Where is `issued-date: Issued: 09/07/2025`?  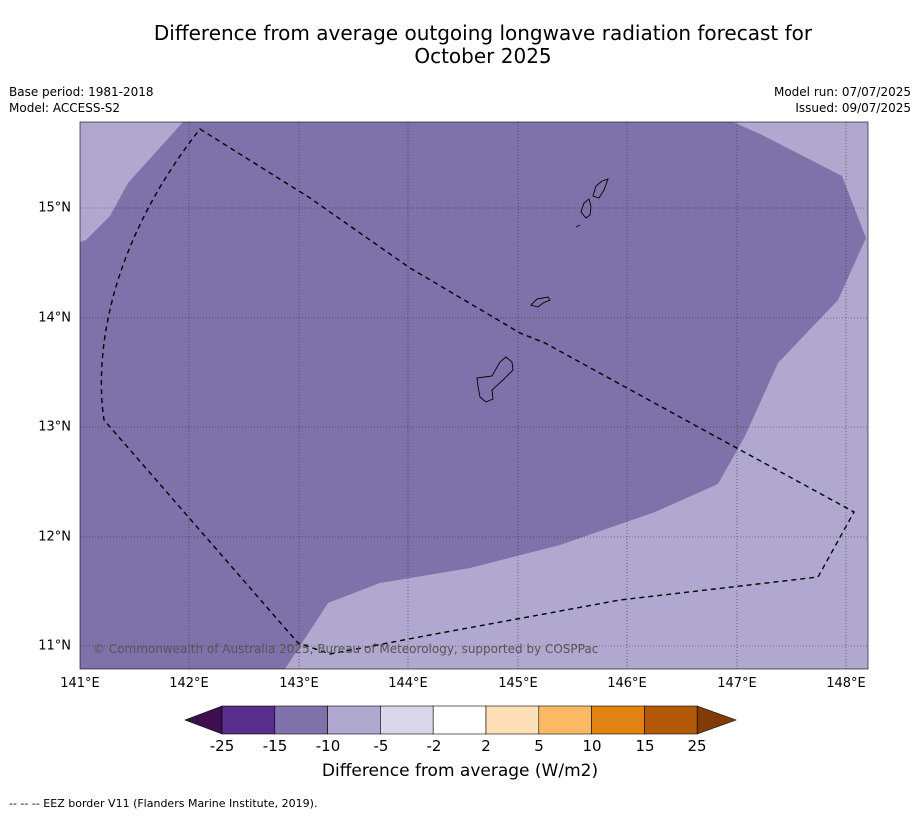
issued-date: Issued: 09/07/2025 is located at coordinates (853, 108).